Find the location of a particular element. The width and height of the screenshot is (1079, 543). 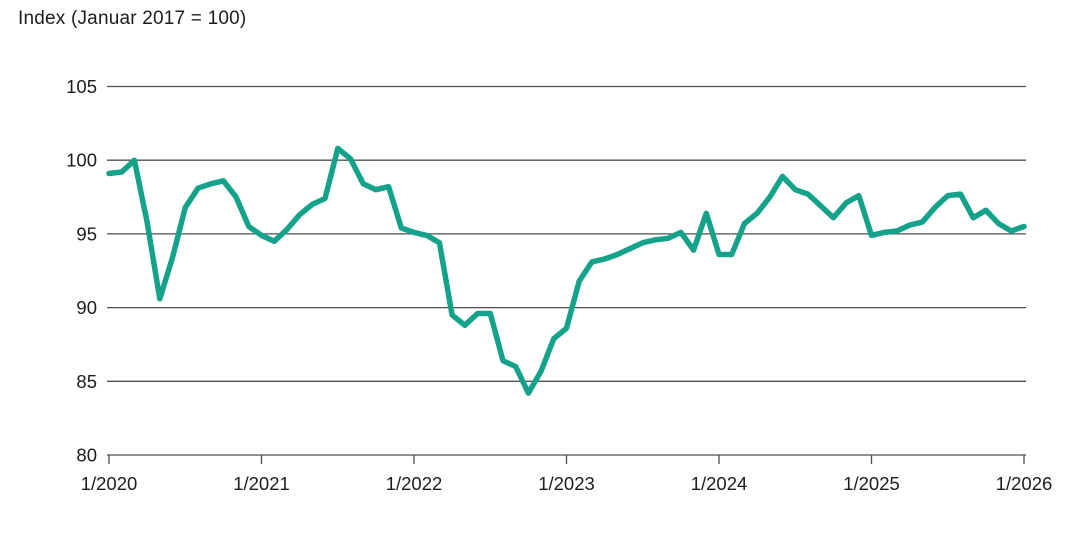

x-tick-label-1-2021: 1/2021 is located at coordinates (261, 483).